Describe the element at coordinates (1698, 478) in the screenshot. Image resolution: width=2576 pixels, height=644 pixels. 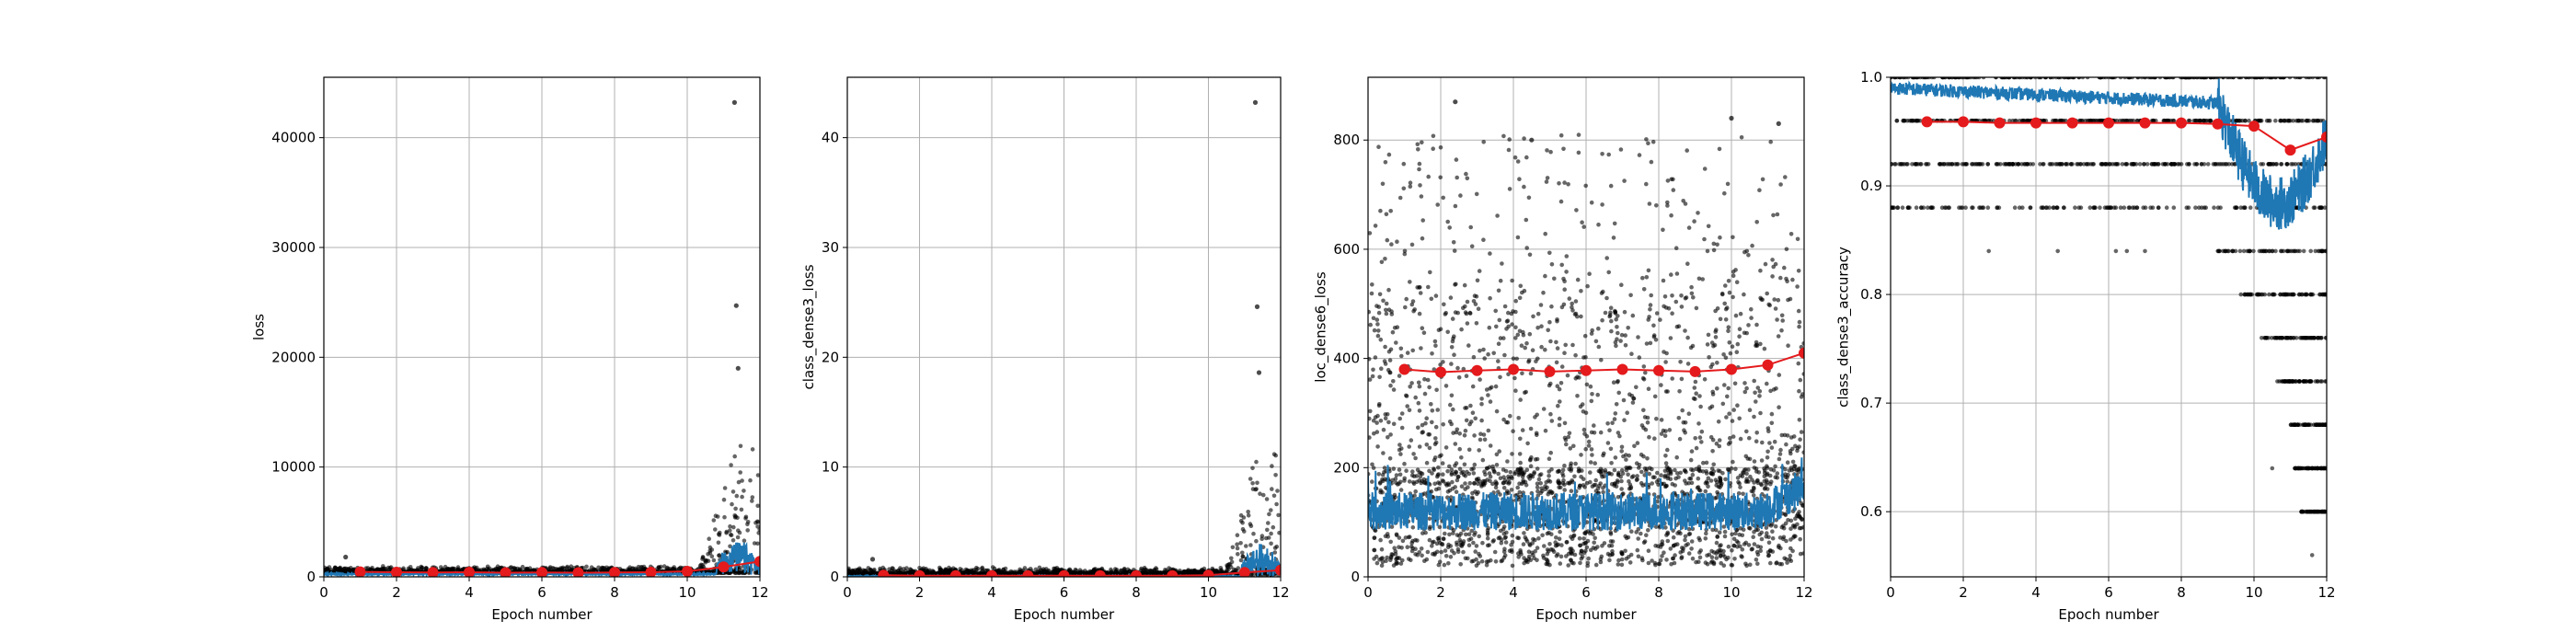
I see `chart-3-scatter-point-1968` at that location.